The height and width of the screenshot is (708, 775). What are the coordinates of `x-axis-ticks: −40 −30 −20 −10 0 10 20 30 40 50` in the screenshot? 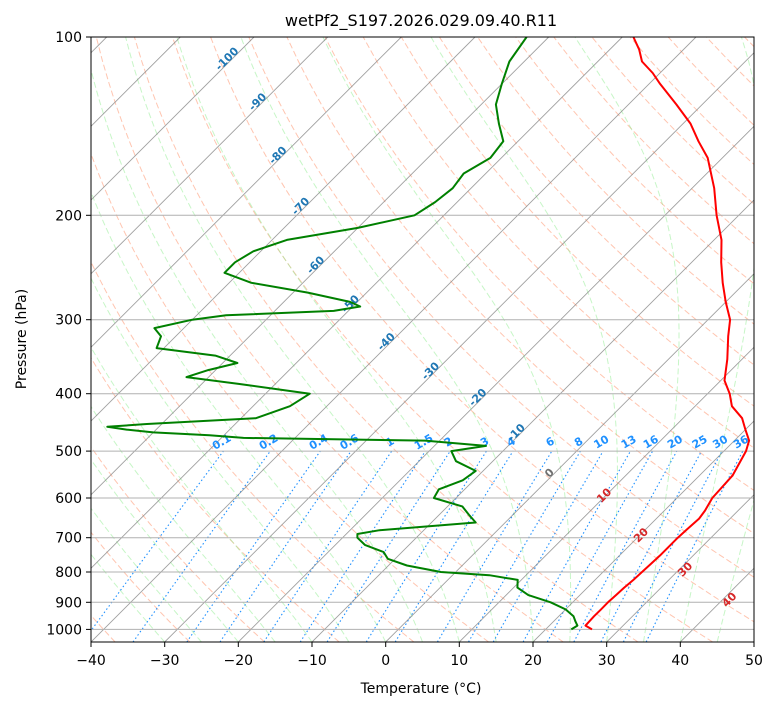 It's located at (419, 655).